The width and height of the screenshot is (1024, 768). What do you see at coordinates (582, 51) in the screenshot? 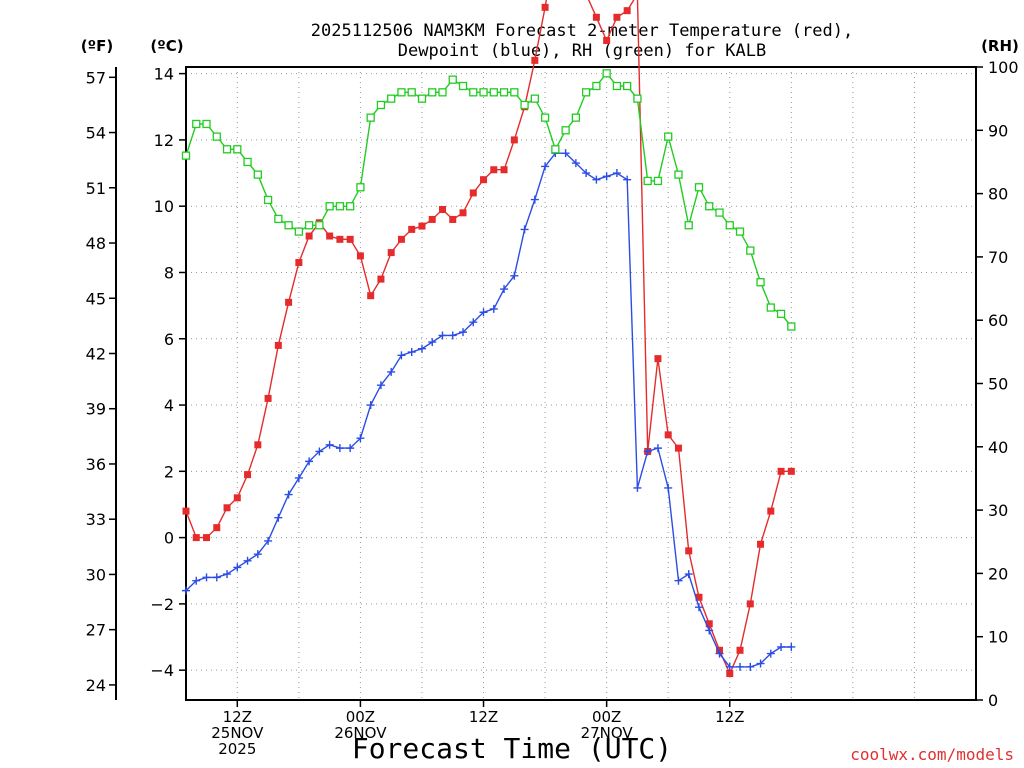
I see `chart-title-line2: Dewpoint (blue), RH (green) for KALB` at bounding box center [582, 51].